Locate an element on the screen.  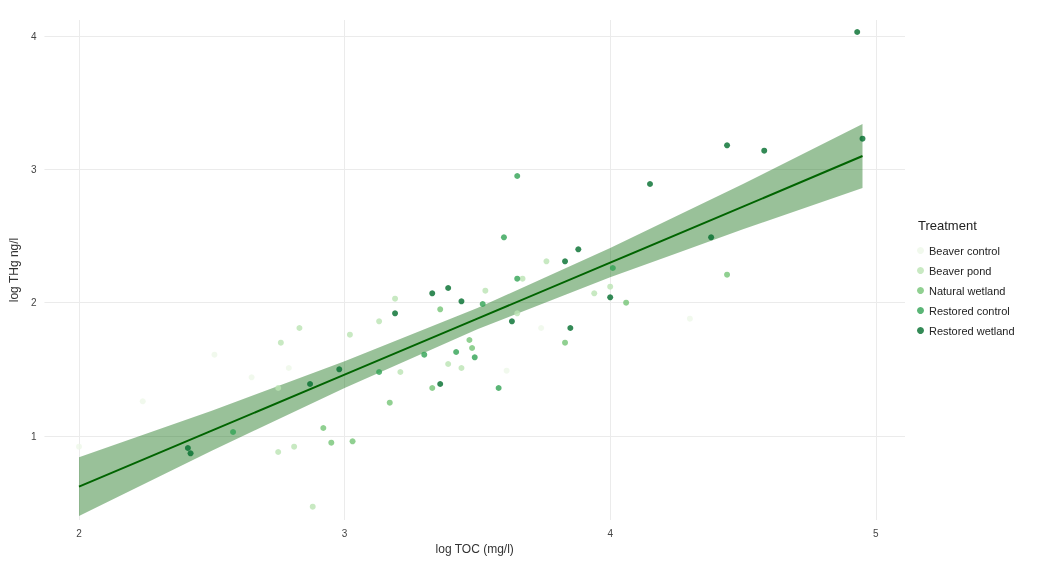
y-tick-label: 2 is located at coordinates (33, 303).